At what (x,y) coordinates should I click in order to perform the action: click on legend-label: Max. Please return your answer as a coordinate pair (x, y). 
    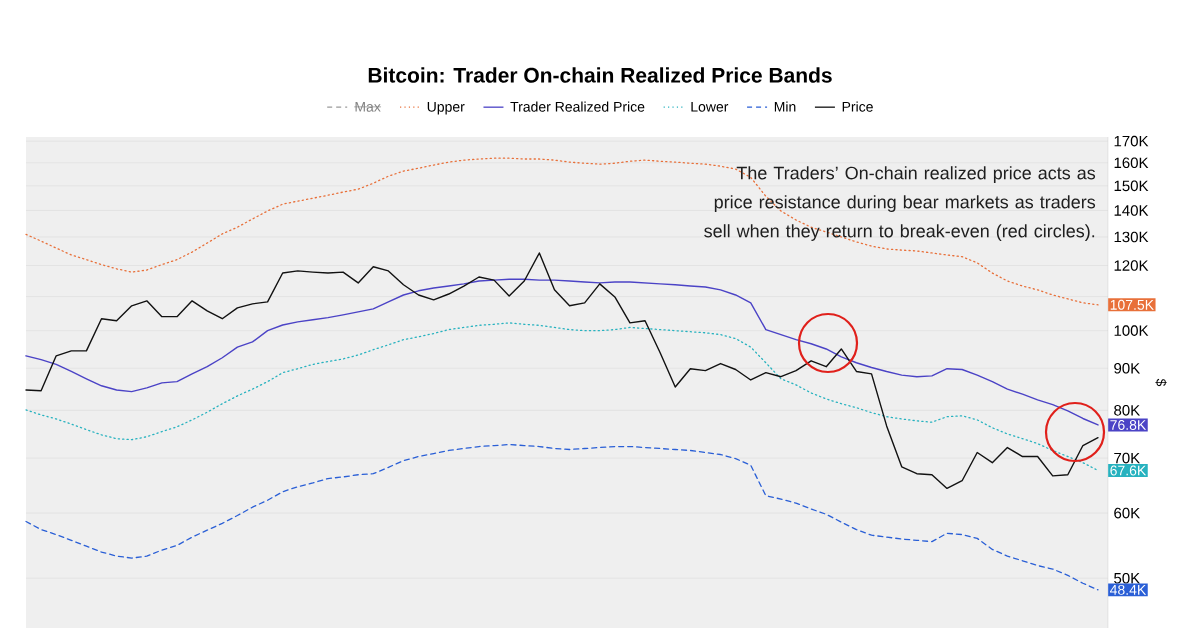
    Looking at the image, I should click on (368, 106).